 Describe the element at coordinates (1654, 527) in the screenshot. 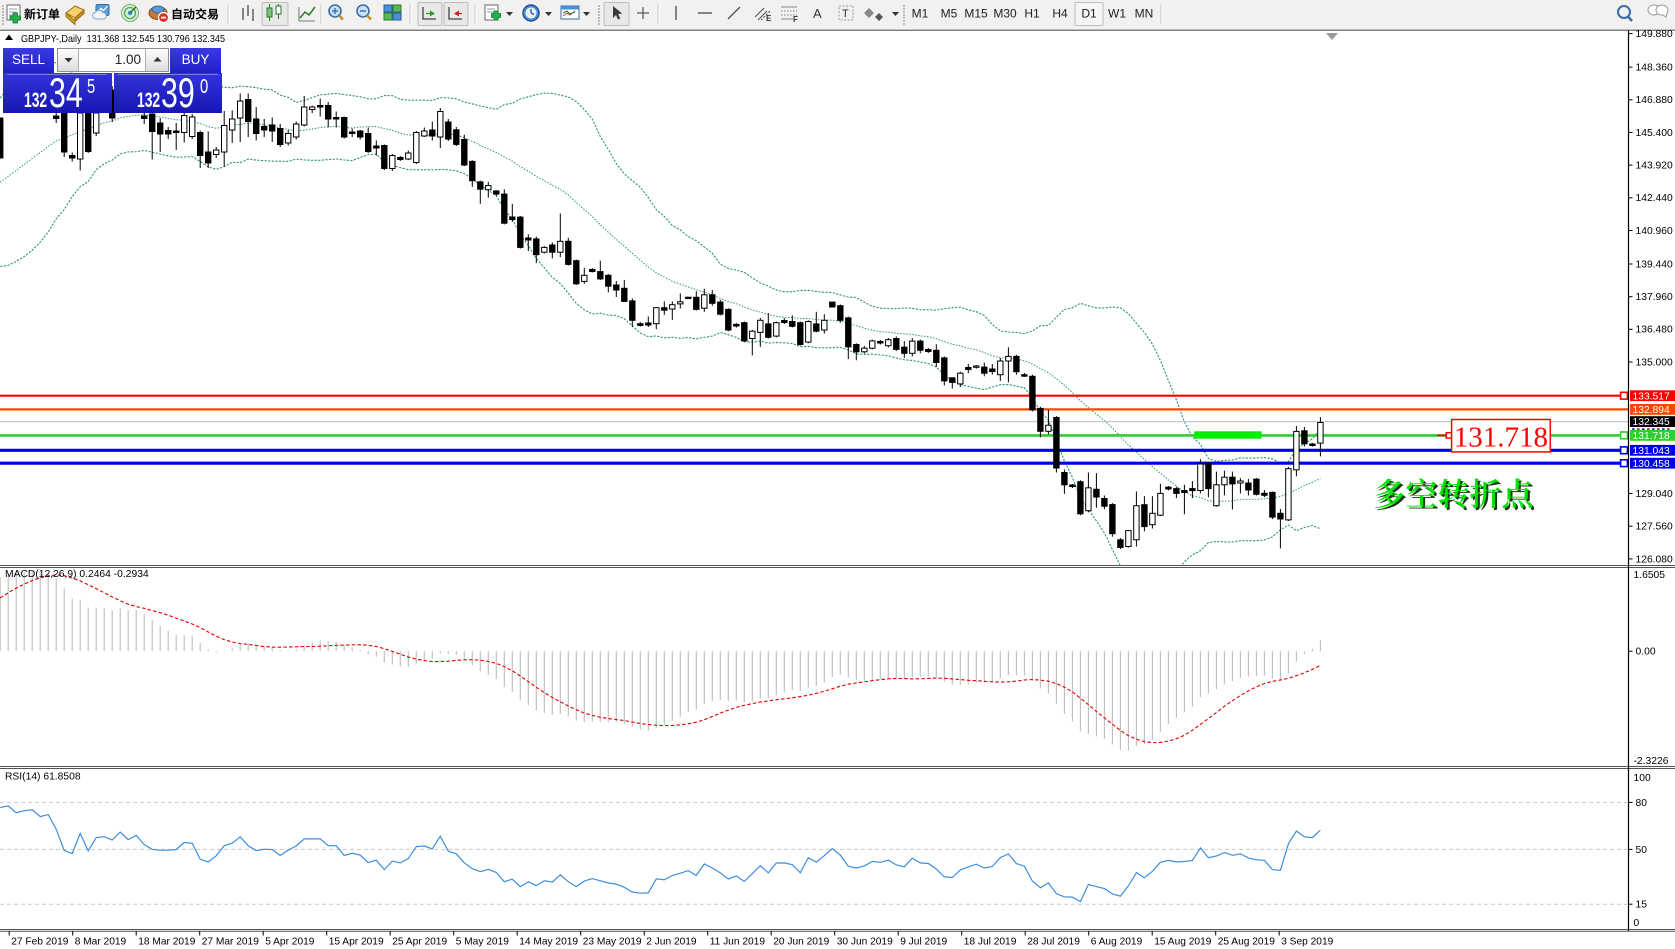

I see `svg-text: 127.560` at that location.